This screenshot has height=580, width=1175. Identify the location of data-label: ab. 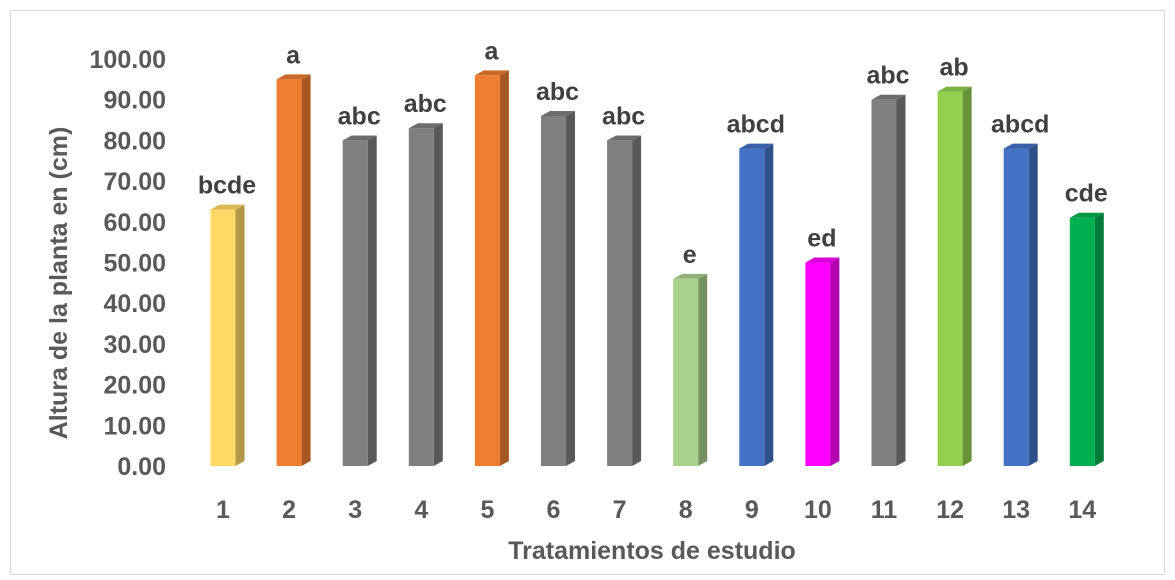
(954, 68).